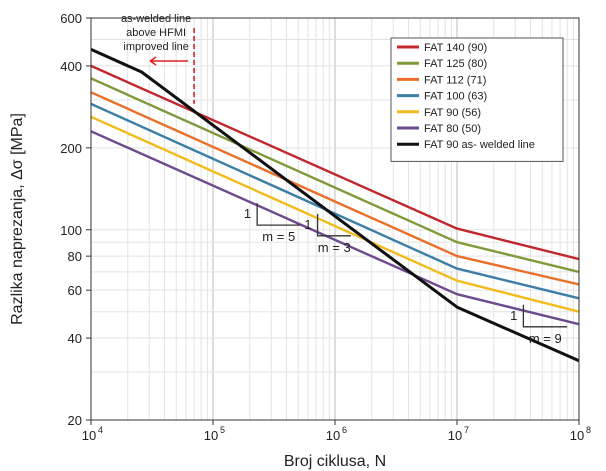  I want to click on legend-label: FAT 125 (80), so click(455, 64).